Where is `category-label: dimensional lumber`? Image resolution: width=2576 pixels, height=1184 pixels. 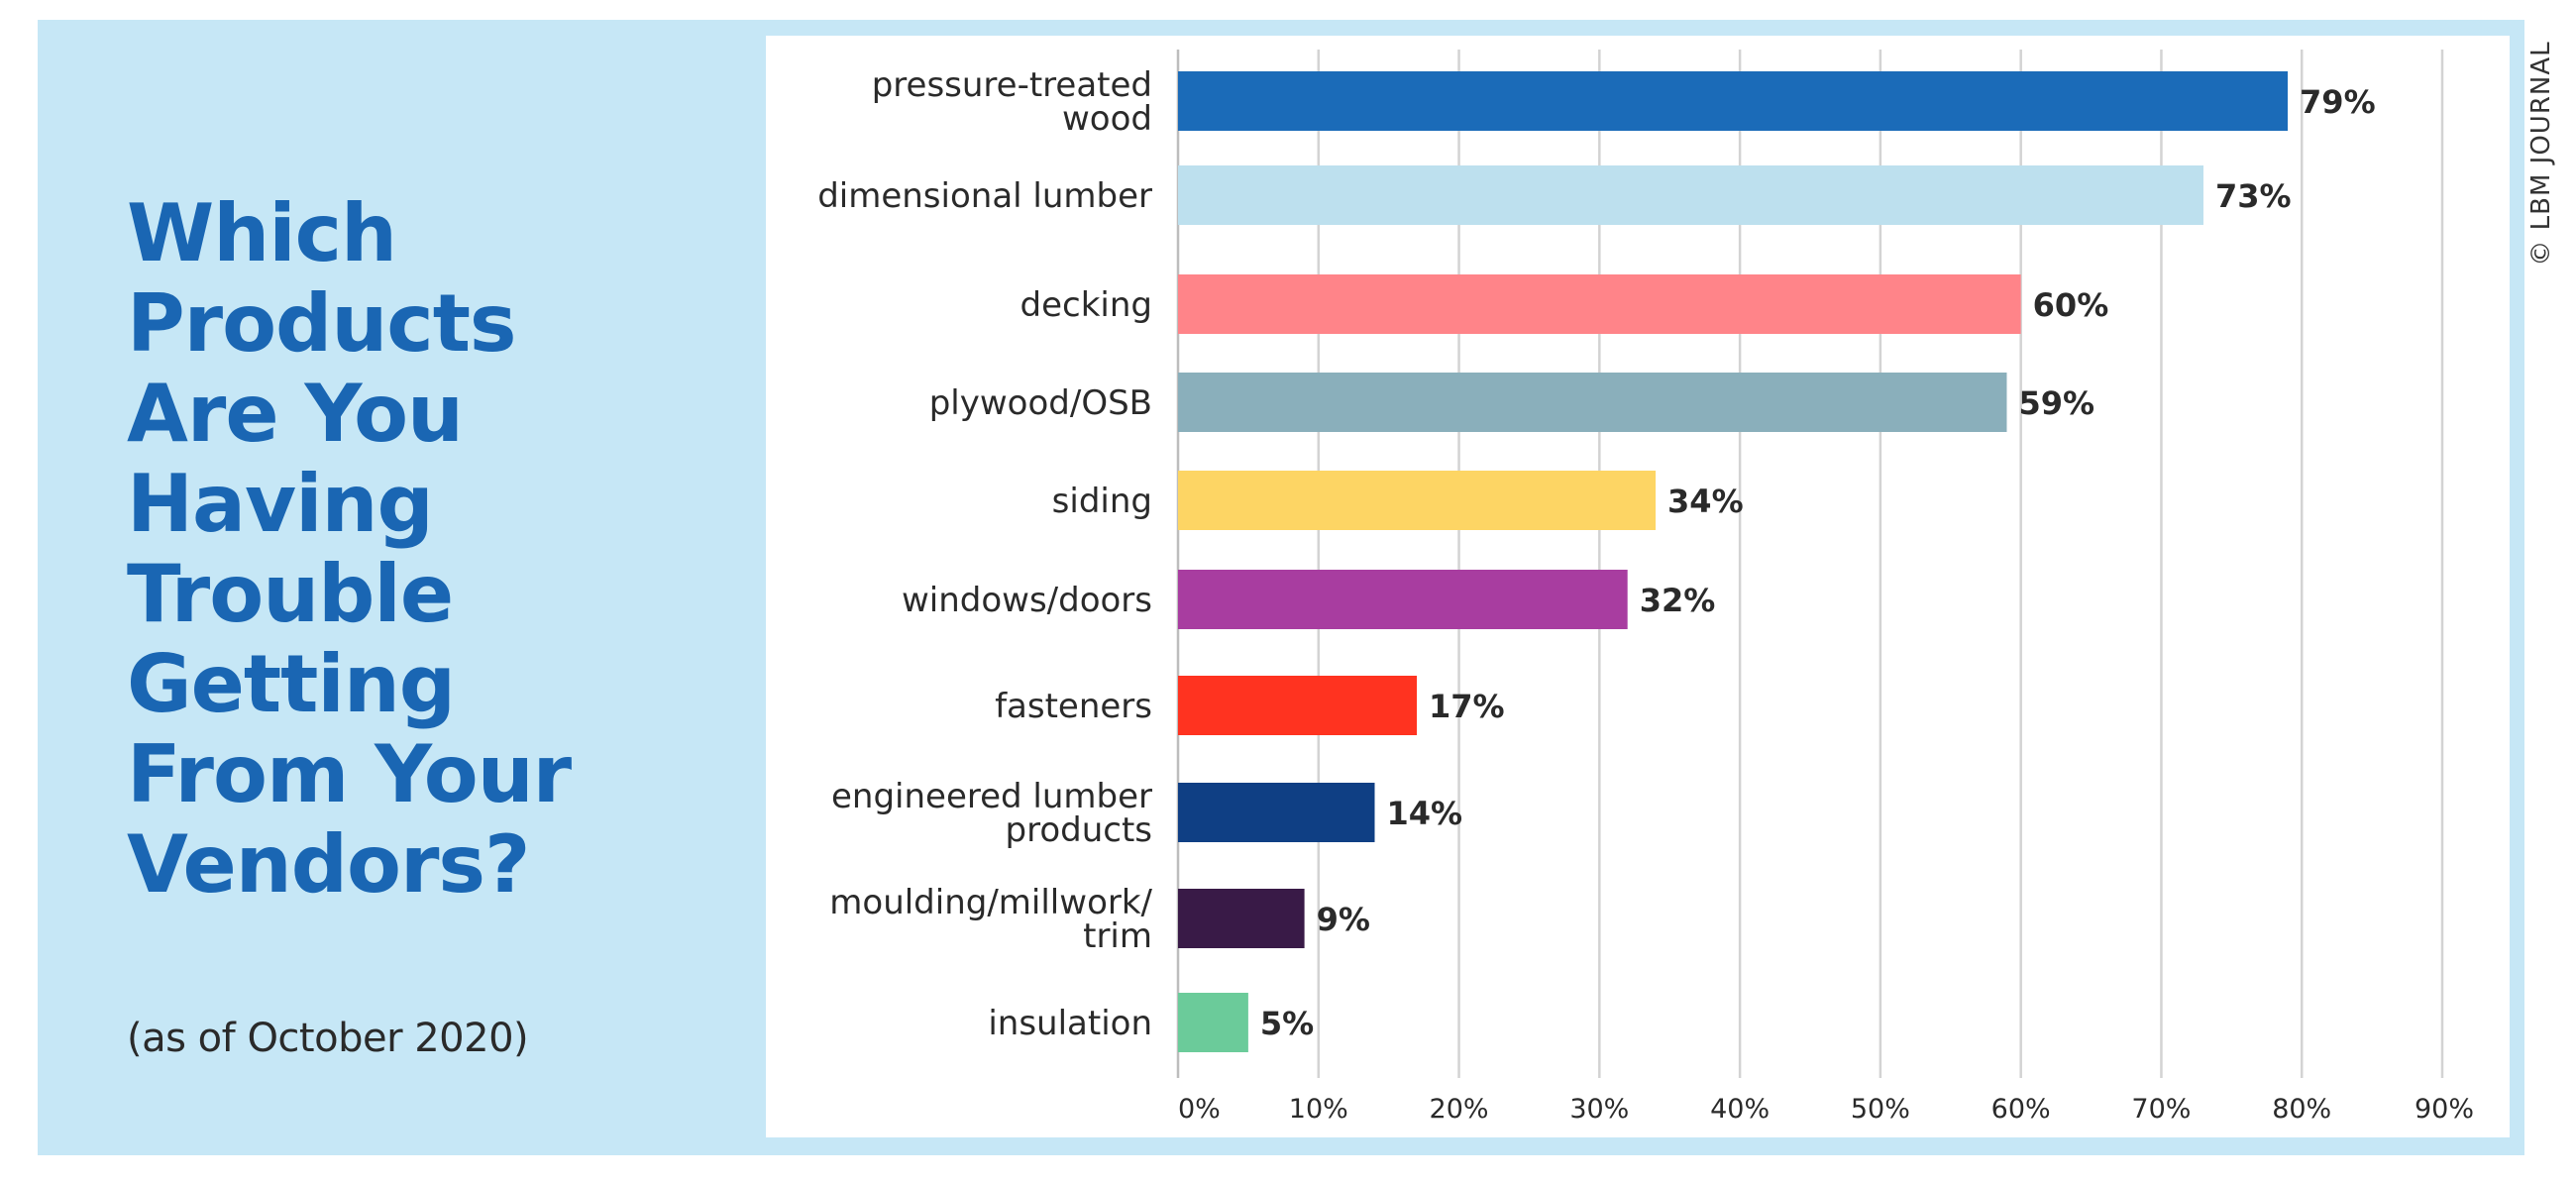 category-label: dimensional lumber is located at coordinates (984, 196).